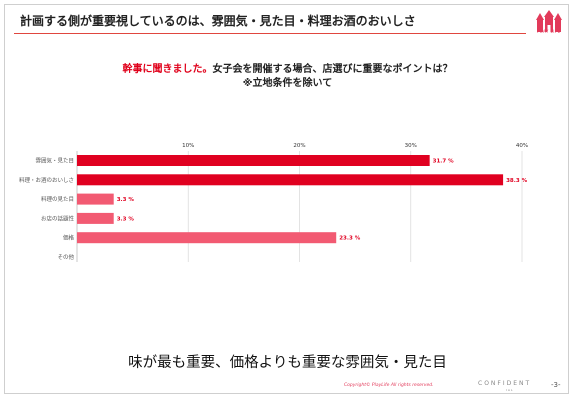  I want to click on x-tick-label: 40%, so click(522, 146).